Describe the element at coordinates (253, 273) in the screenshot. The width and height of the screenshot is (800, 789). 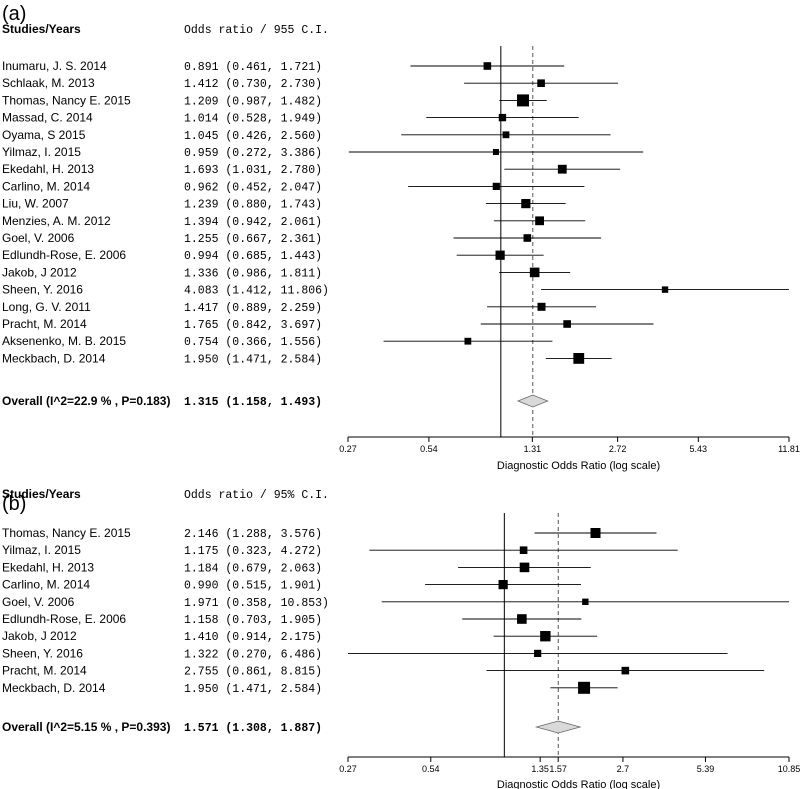
I see `study-odds-ratio-ci: 1.336 (0.986, 1.811)` at that location.